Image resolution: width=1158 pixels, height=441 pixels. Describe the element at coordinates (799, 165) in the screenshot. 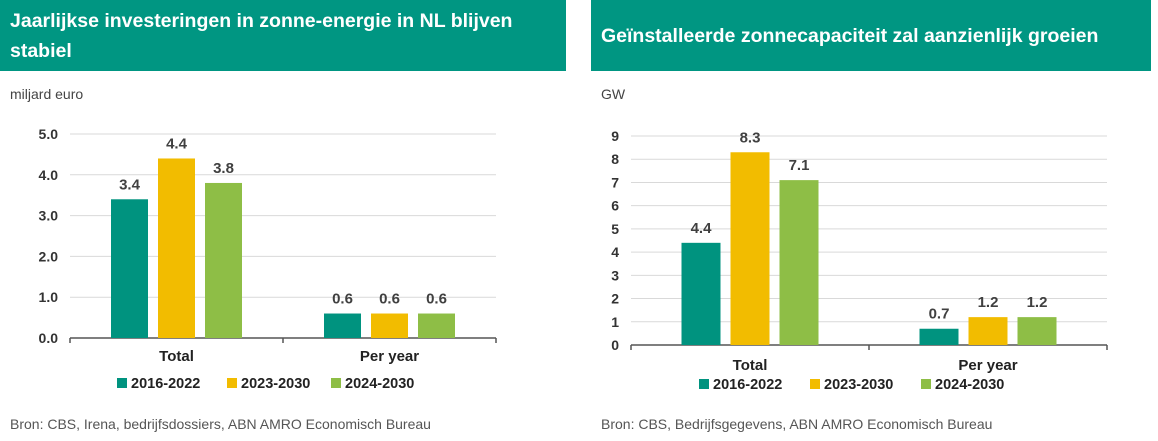

I see `data-label: 7.1` at that location.